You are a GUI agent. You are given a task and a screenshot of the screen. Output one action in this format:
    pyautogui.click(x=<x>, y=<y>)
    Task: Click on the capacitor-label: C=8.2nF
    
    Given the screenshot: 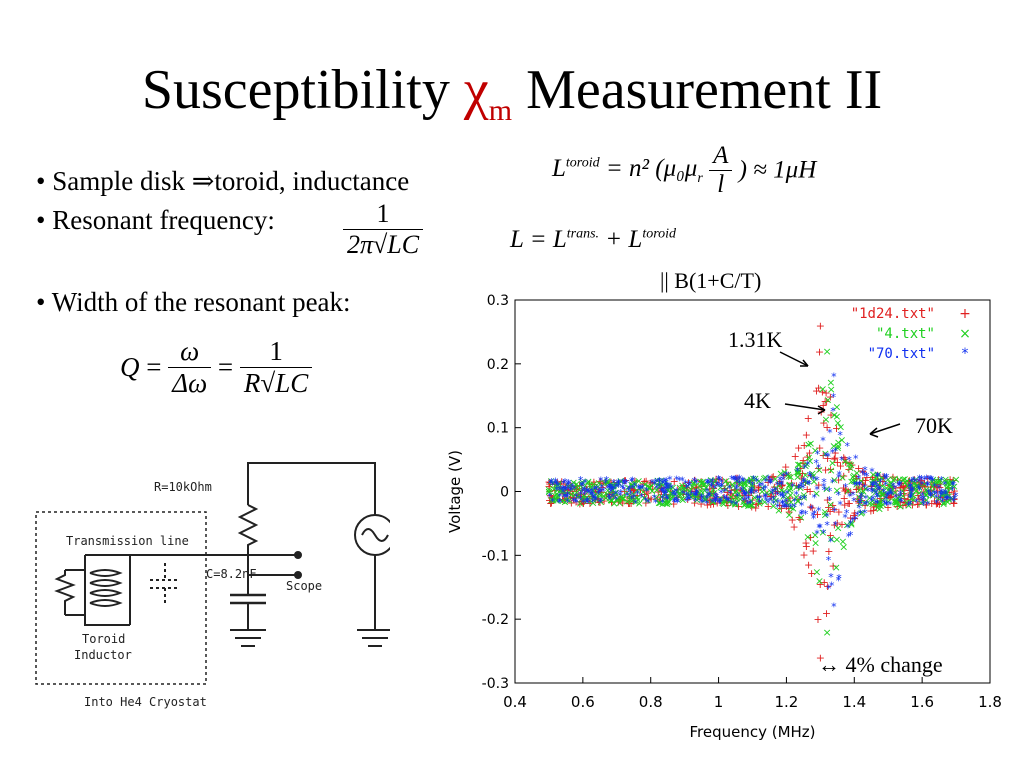 What is the action you would take?
    pyautogui.click(x=231, y=574)
    